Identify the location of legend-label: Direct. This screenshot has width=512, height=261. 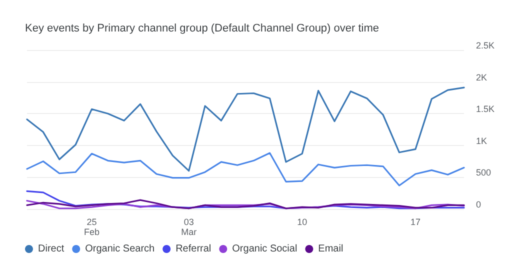
(51, 249).